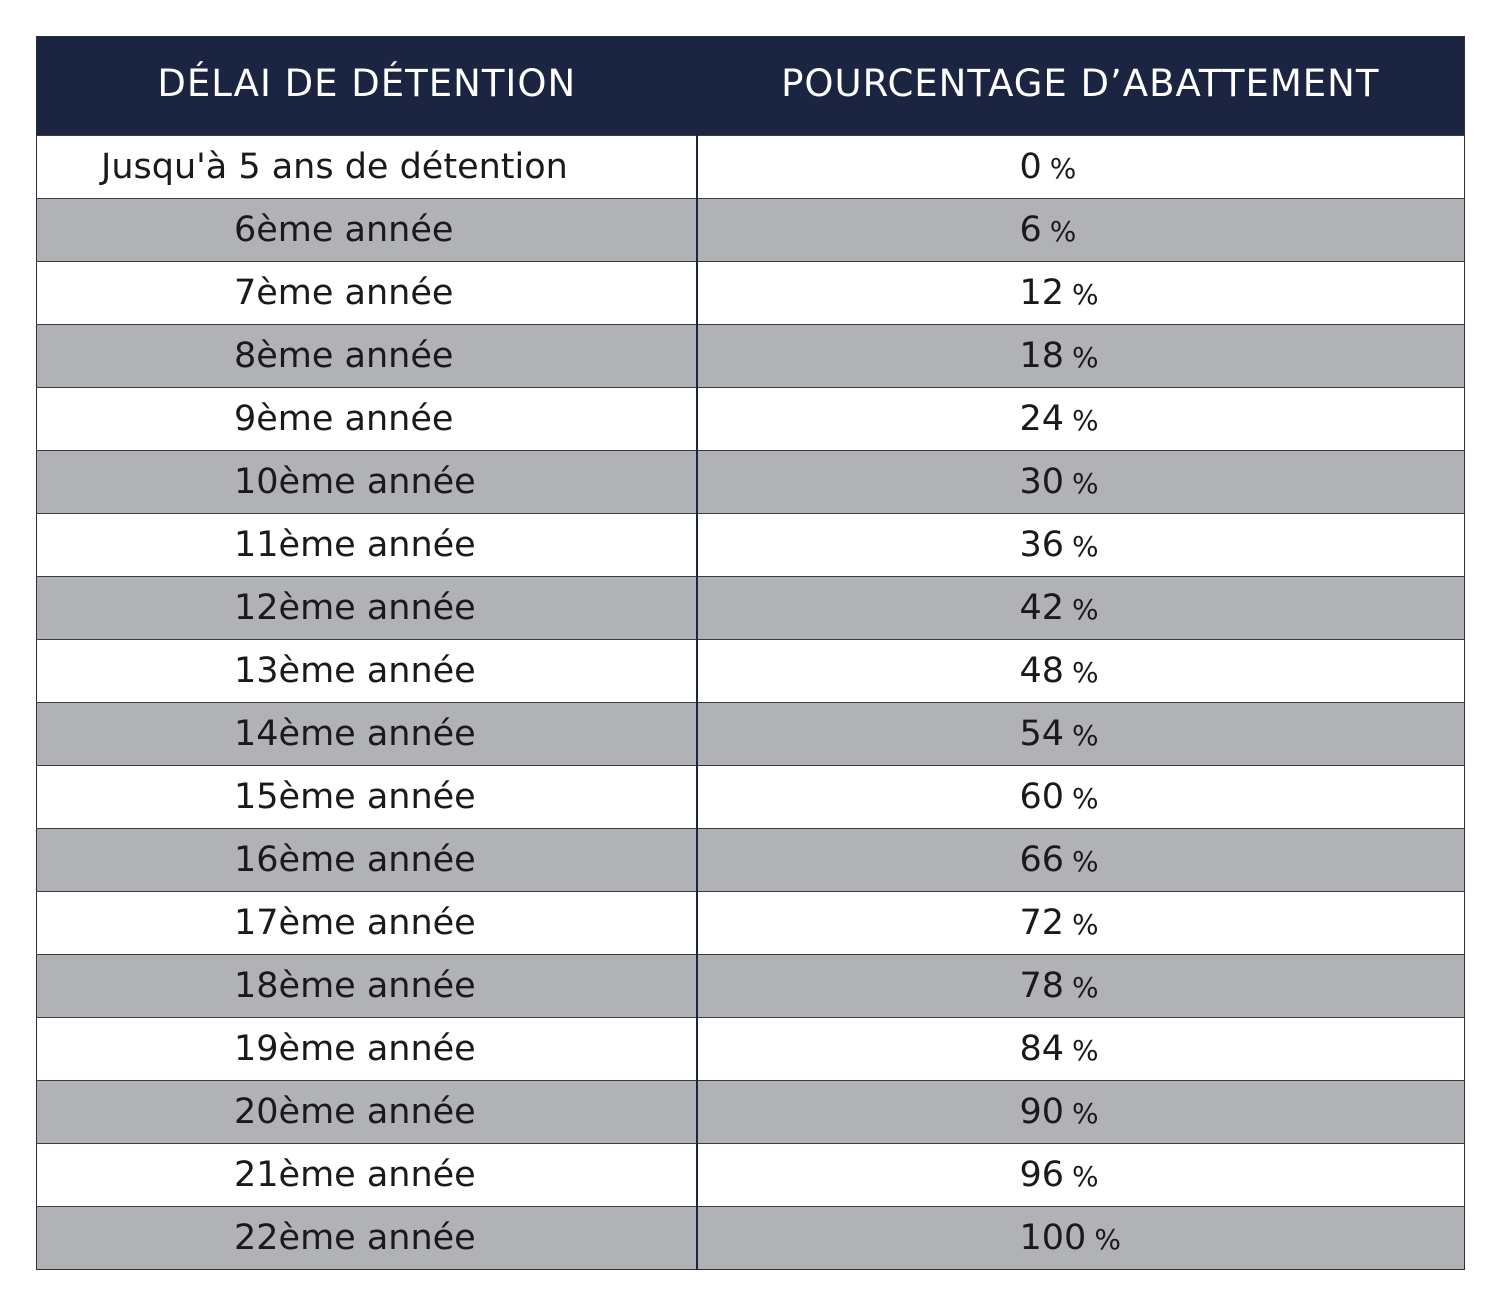 The image size is (1500, 1310). What do you see at coordinates (367, 797) in the screenshot?
I see `delay-cell: 15ème année` at bounding box center [367, 797].